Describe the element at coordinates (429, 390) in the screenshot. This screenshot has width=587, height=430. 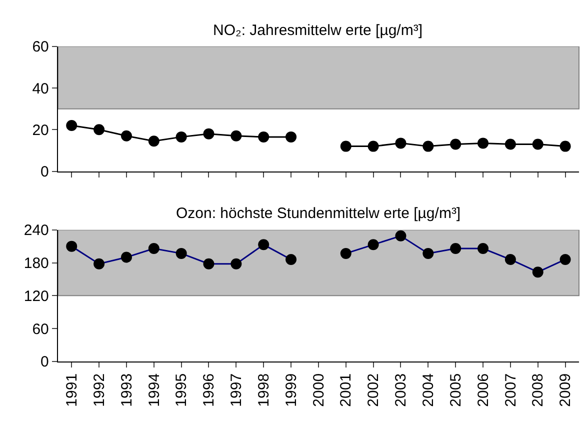
I see `x-tick-label: 2004` at that location.